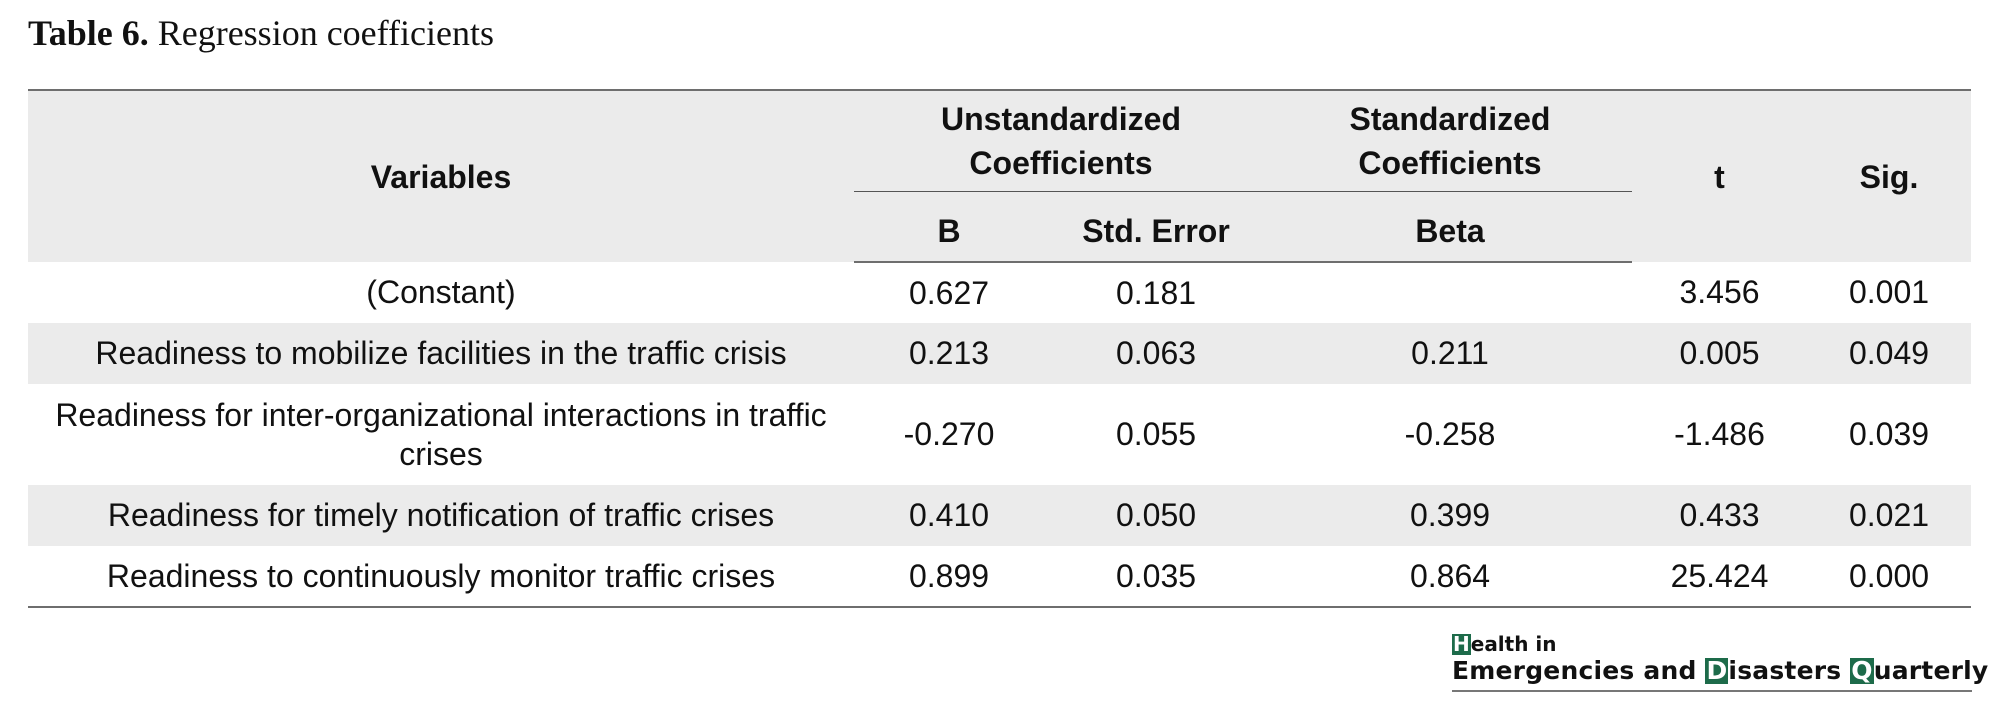 Image resolution: width=2000 pixels, height=724 pixels. I want to click on cell-sig: 0.000, so click(1889, 577).